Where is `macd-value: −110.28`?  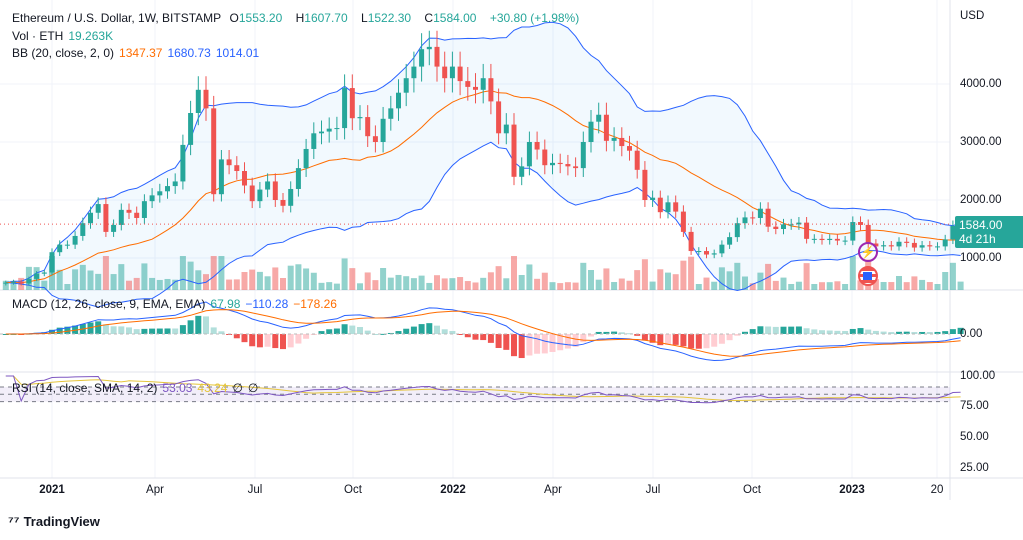 macd-value: −110.28 is located at coordinates (267, 304).